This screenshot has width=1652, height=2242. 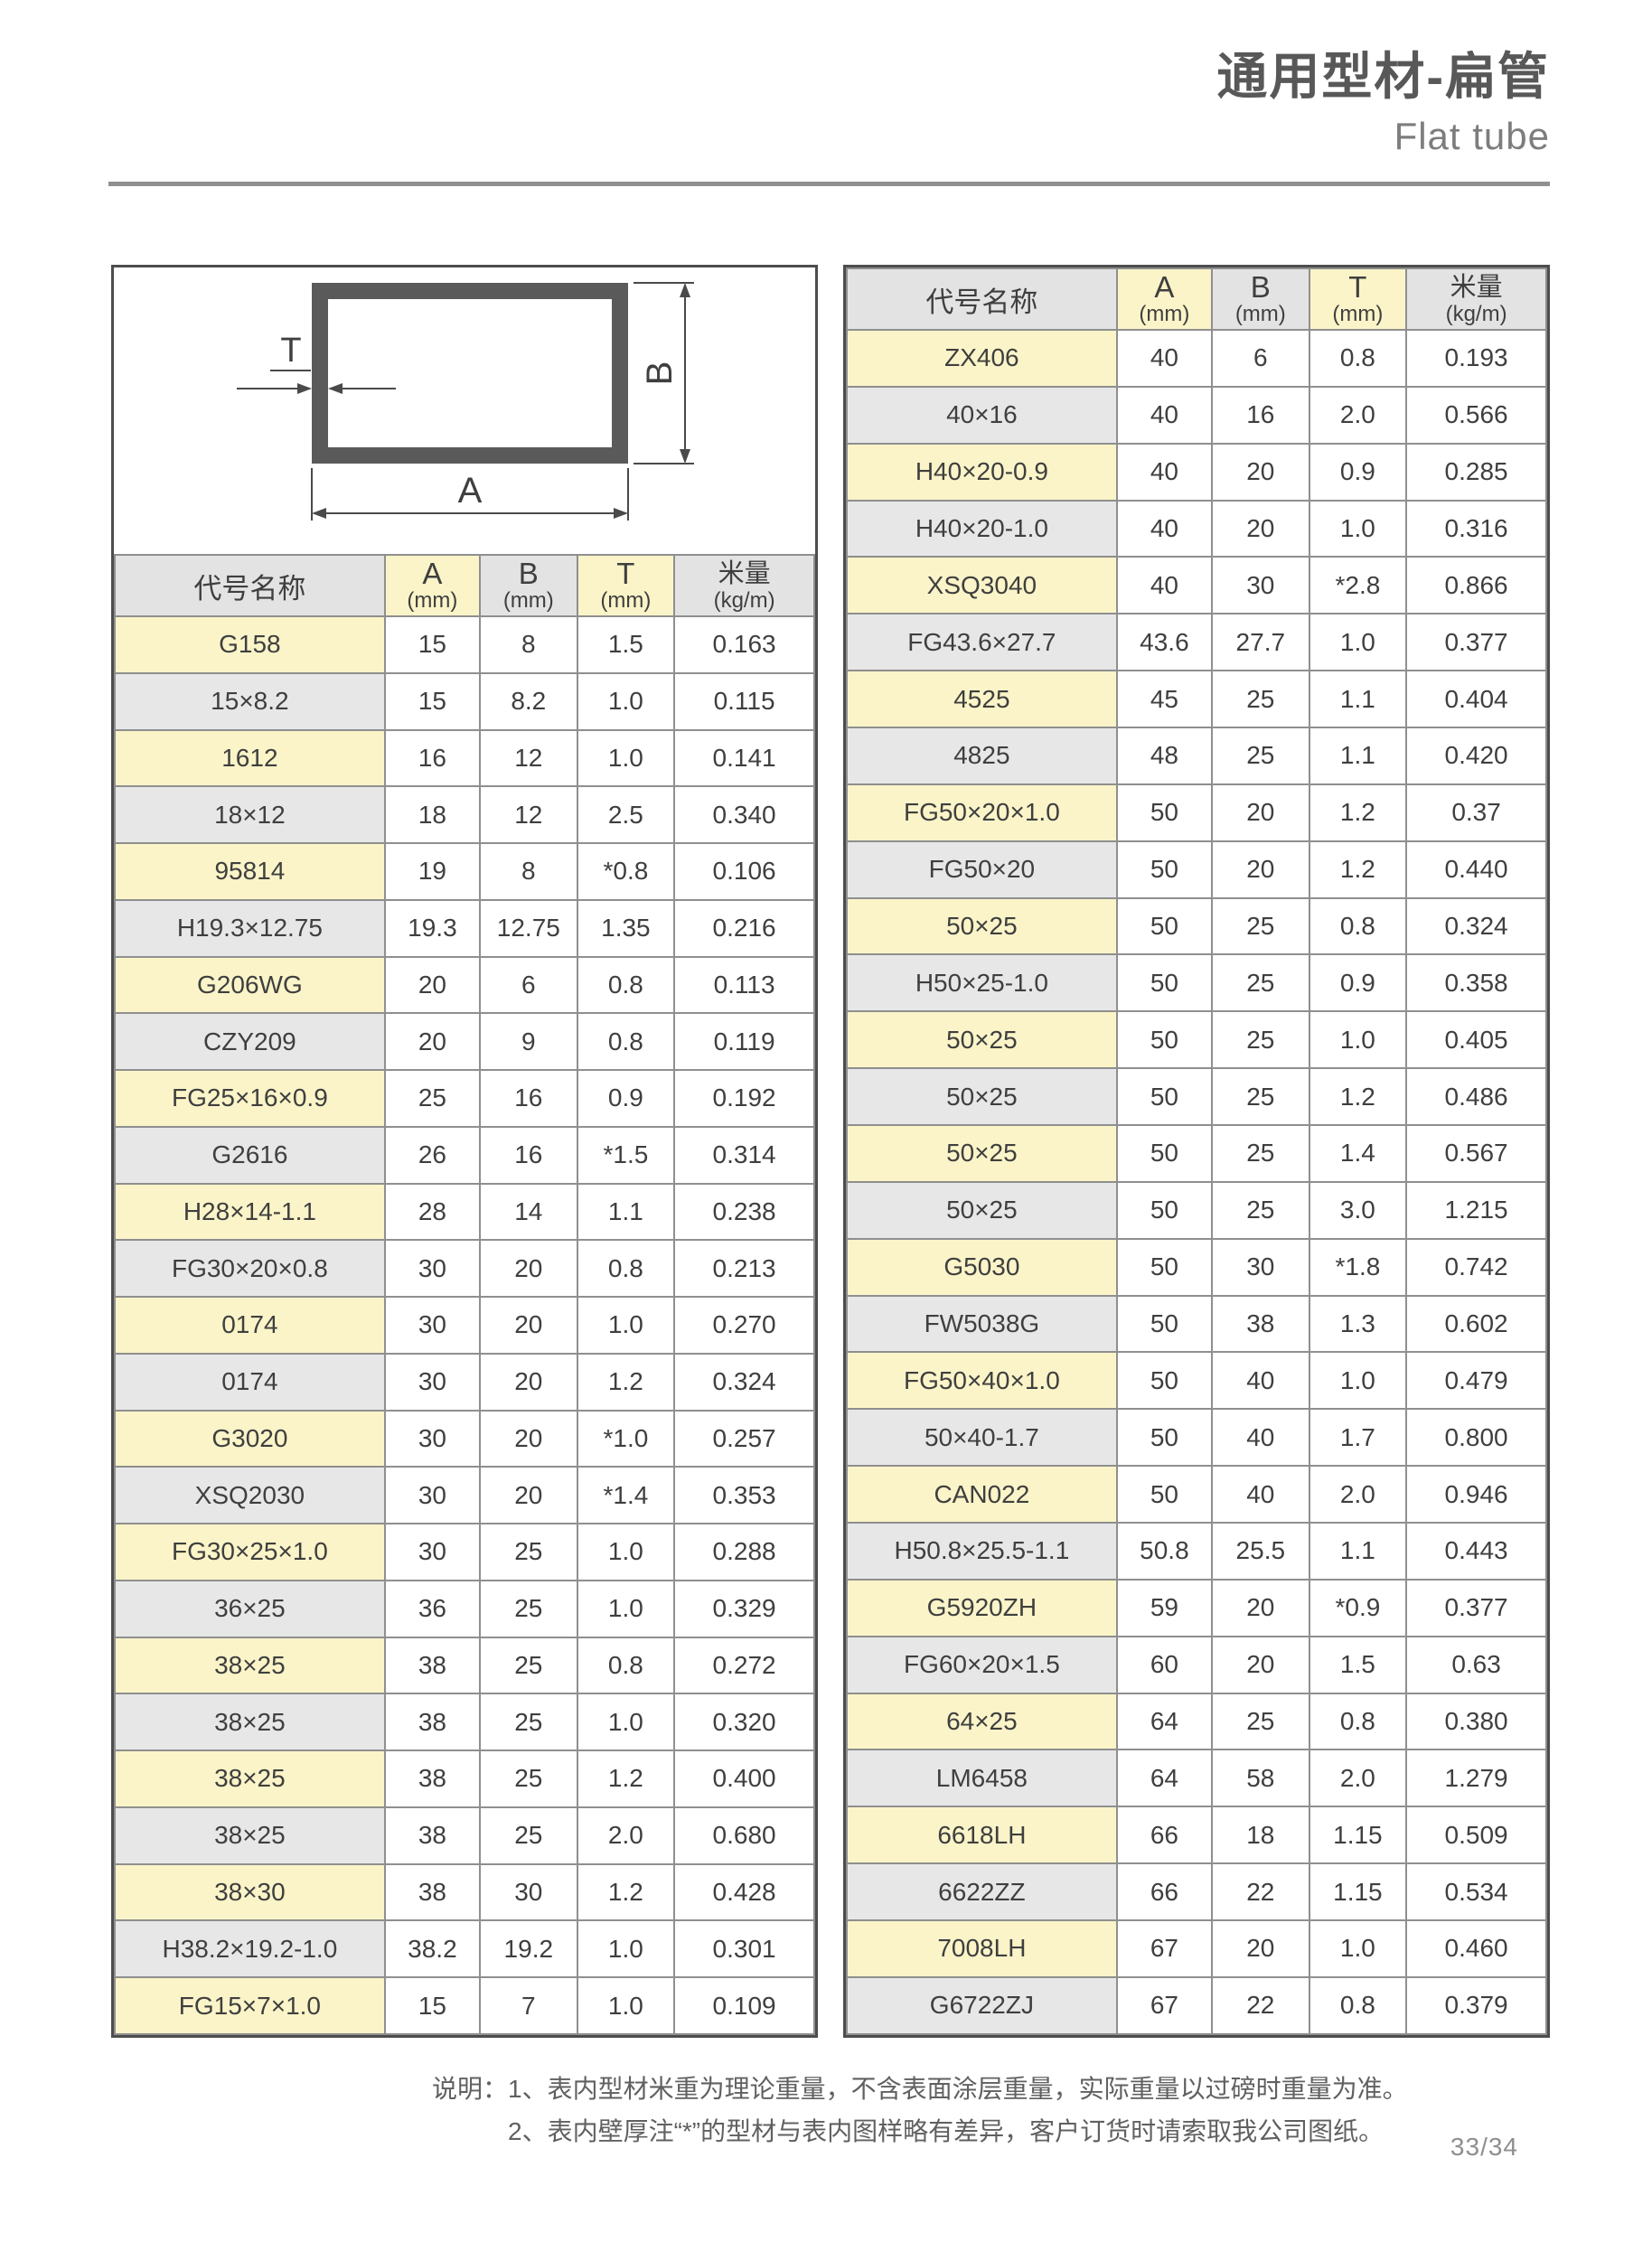 I want to click on table-row: CZY209 20 9 0.8 0.119, so click(x=465, y=1041).